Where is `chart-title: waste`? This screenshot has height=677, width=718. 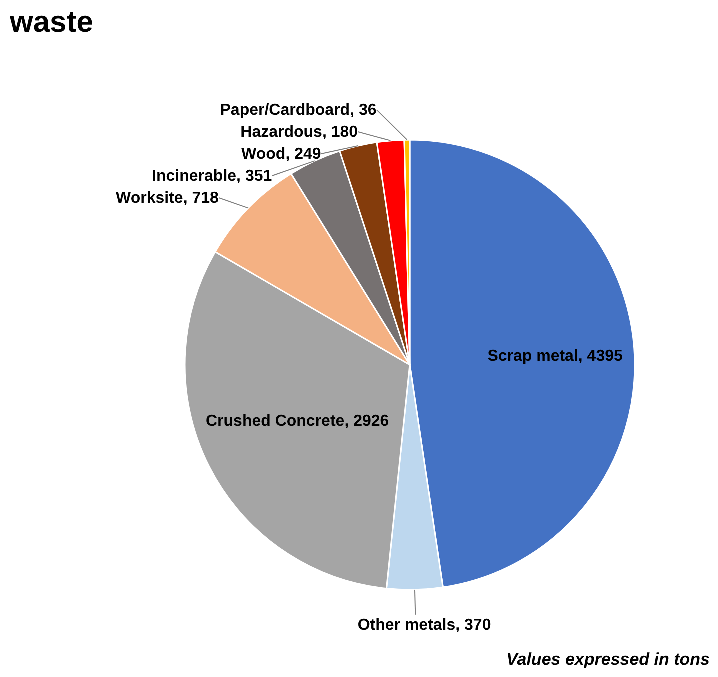
chart-title: waste is located at coordinates (51, 22).